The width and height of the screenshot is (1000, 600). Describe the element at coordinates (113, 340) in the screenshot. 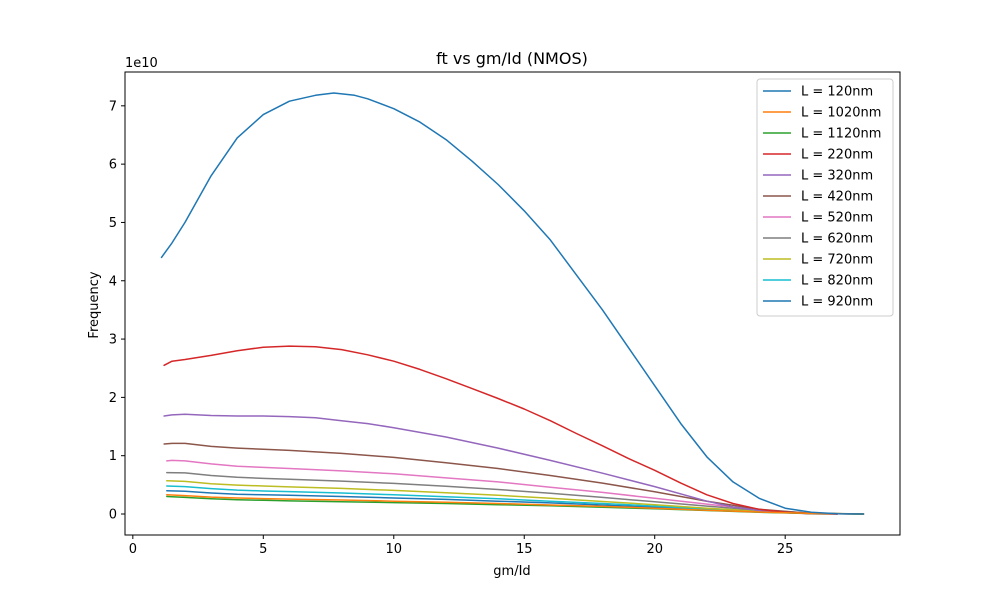

I see `y-tick-label: 3` at that location.